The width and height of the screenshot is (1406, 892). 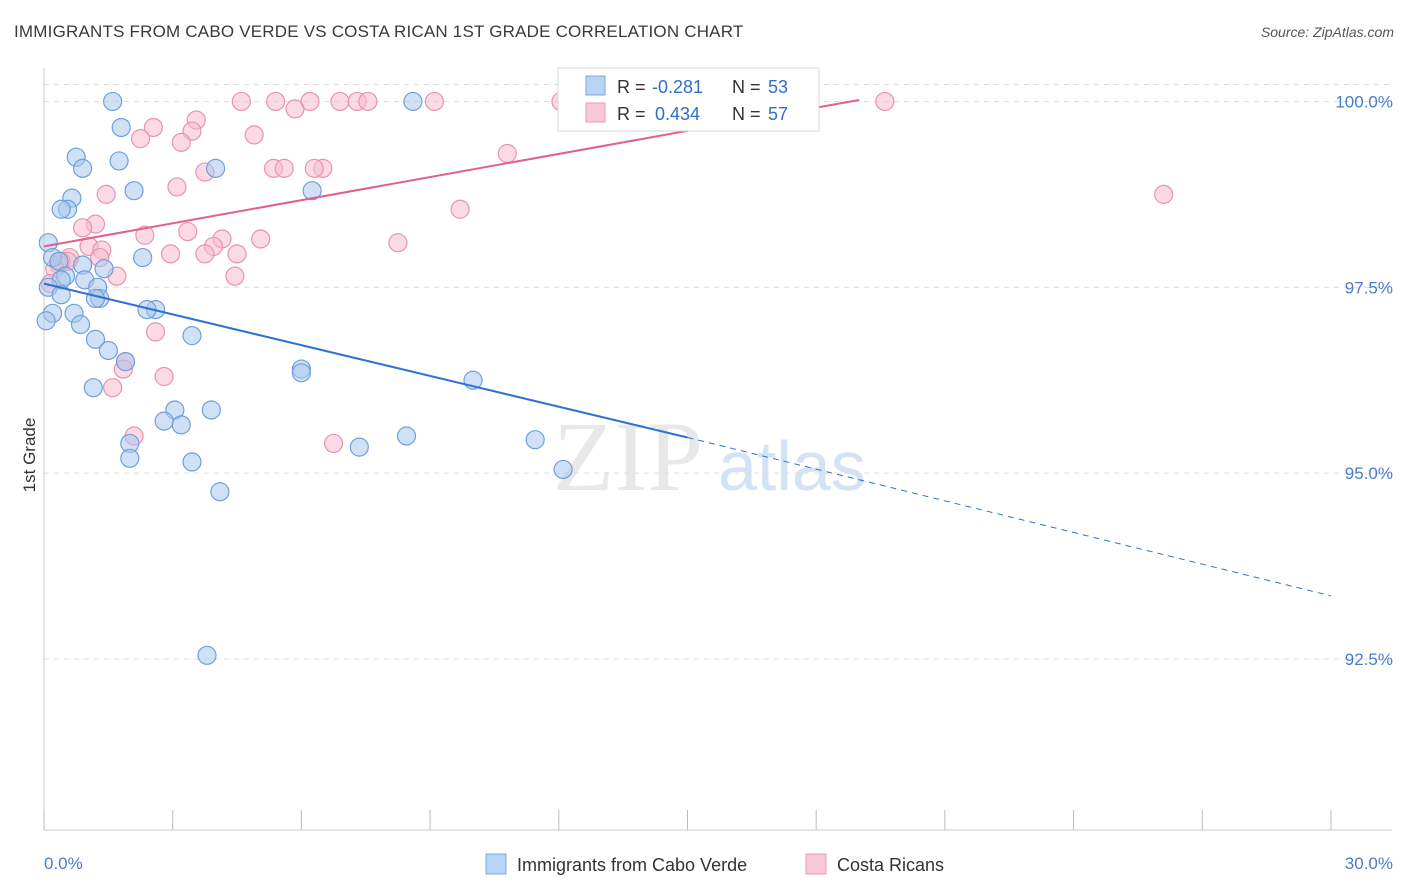 I want to click on x-tick-label-right: 30.0%, so click(x=1369, y=863).